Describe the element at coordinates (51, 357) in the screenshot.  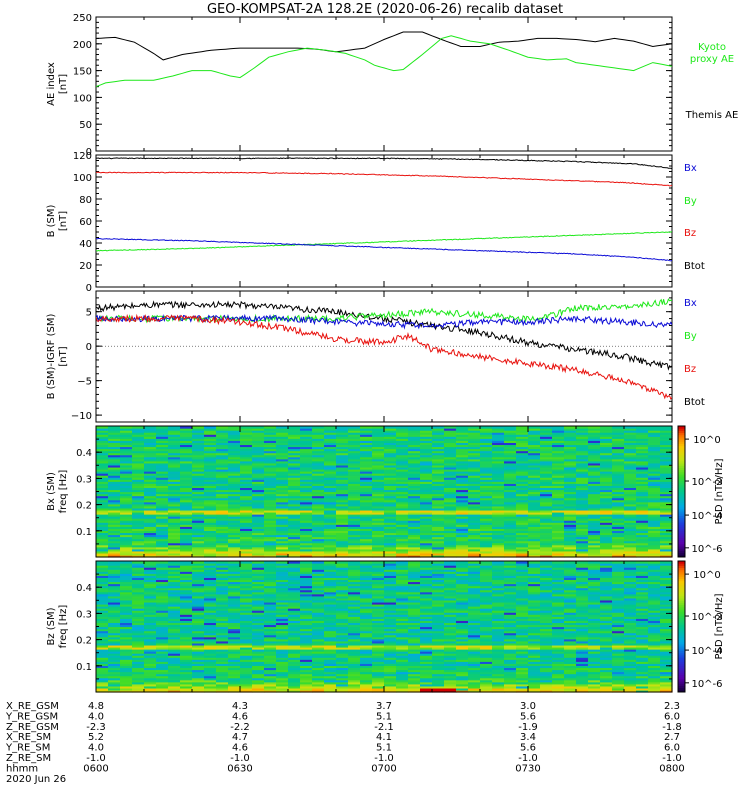
I see `panel-3-ylabel: B (SM)-IGRF (SM)` at that location.